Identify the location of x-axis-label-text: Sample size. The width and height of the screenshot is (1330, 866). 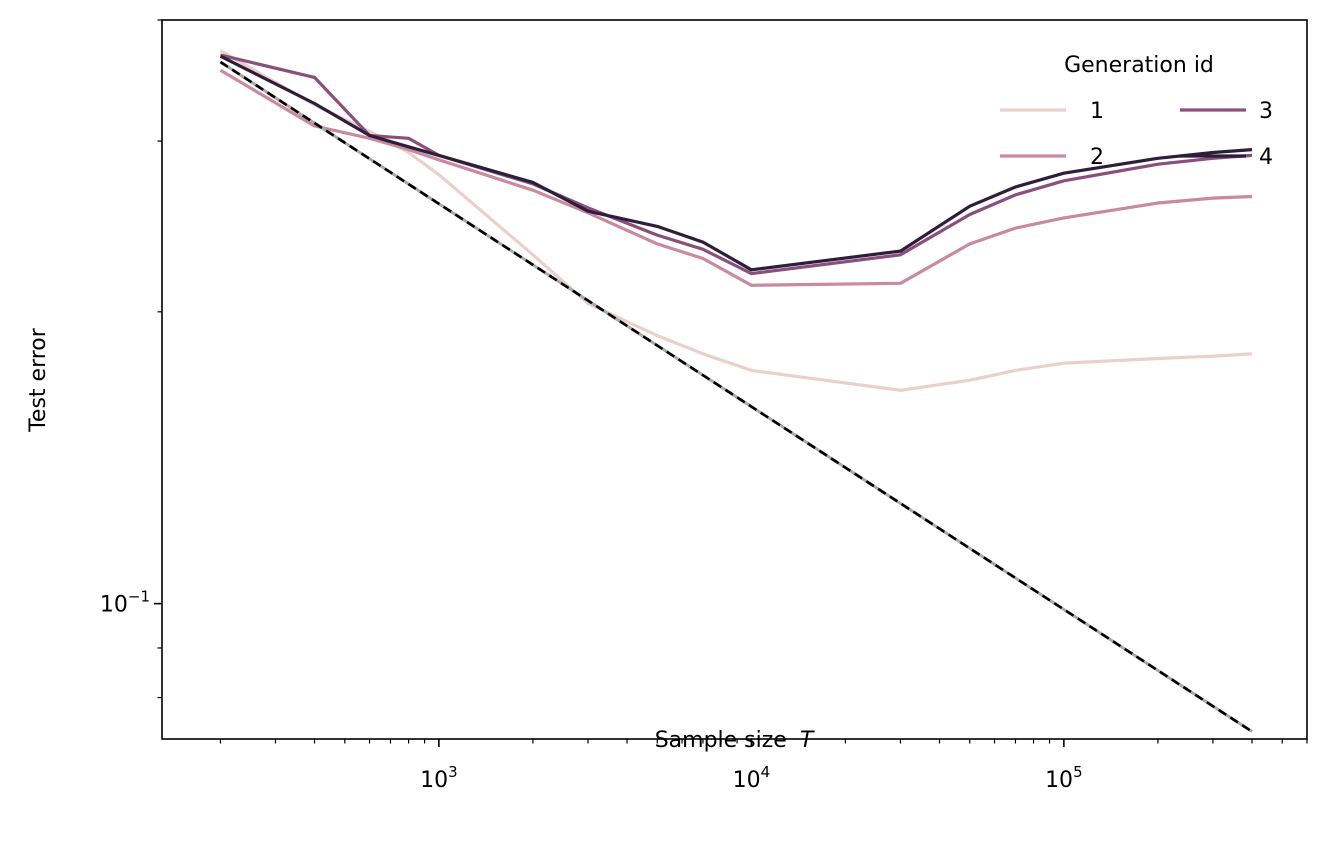
(721, 740).